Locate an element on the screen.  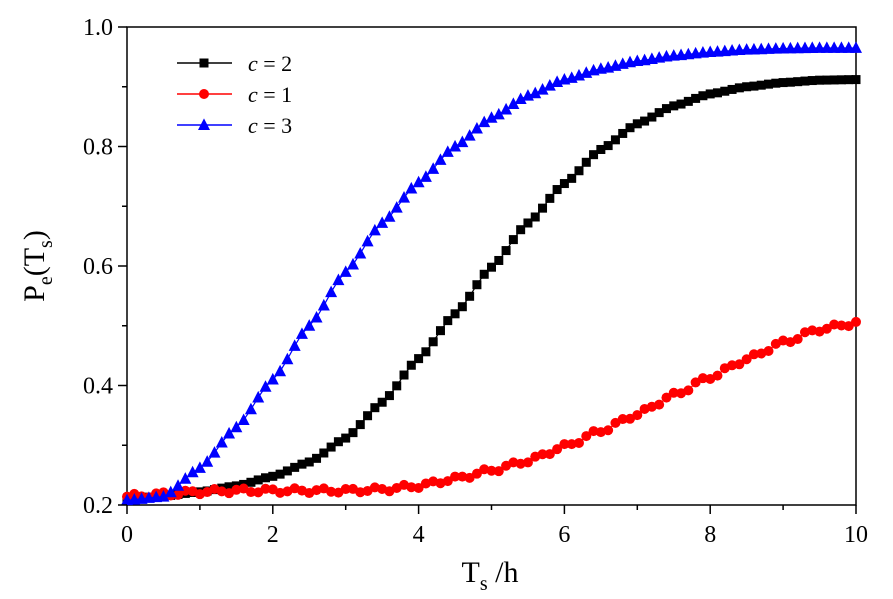
legend-entry: c = 1 is located at coordinates (234, 94).